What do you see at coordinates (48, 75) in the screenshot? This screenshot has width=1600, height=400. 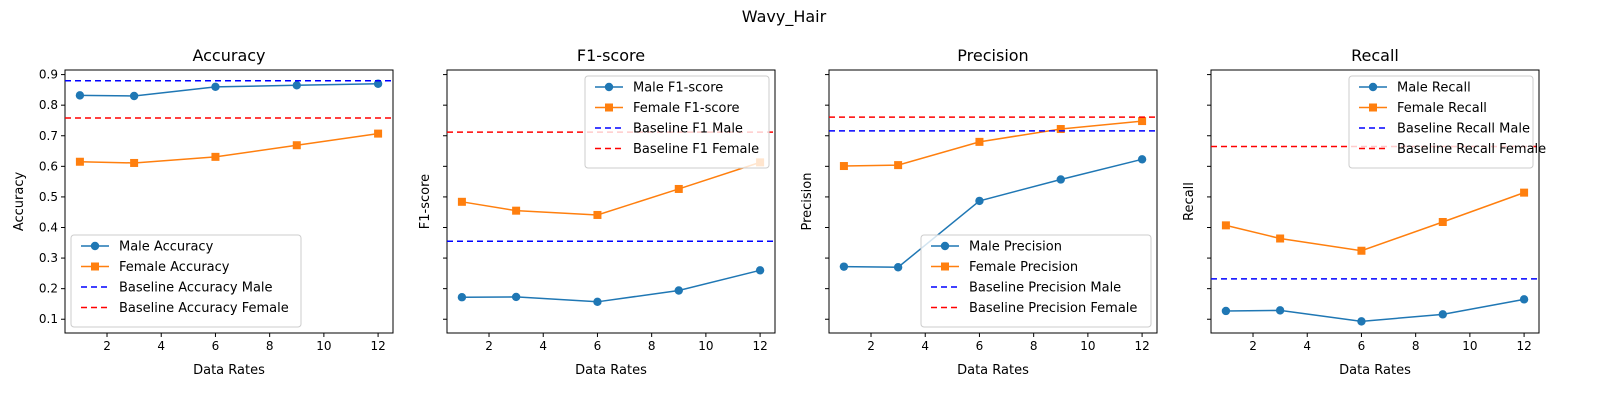 I see `y-tick-label: 0.9` at bounding box center [48, 75].